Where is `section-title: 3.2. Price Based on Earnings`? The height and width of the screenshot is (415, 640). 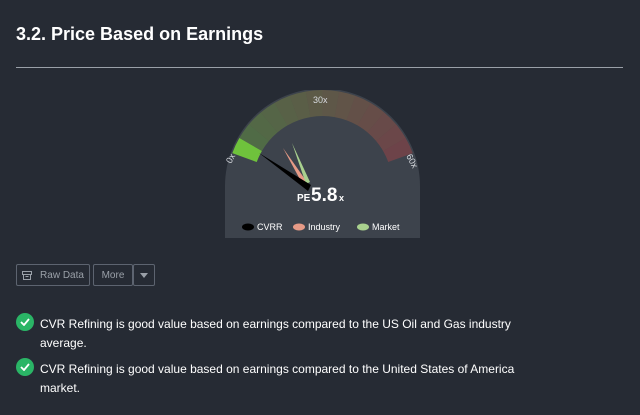 section-title: 3.2. Price Based on Earnings is located at coordinates (140, 34).